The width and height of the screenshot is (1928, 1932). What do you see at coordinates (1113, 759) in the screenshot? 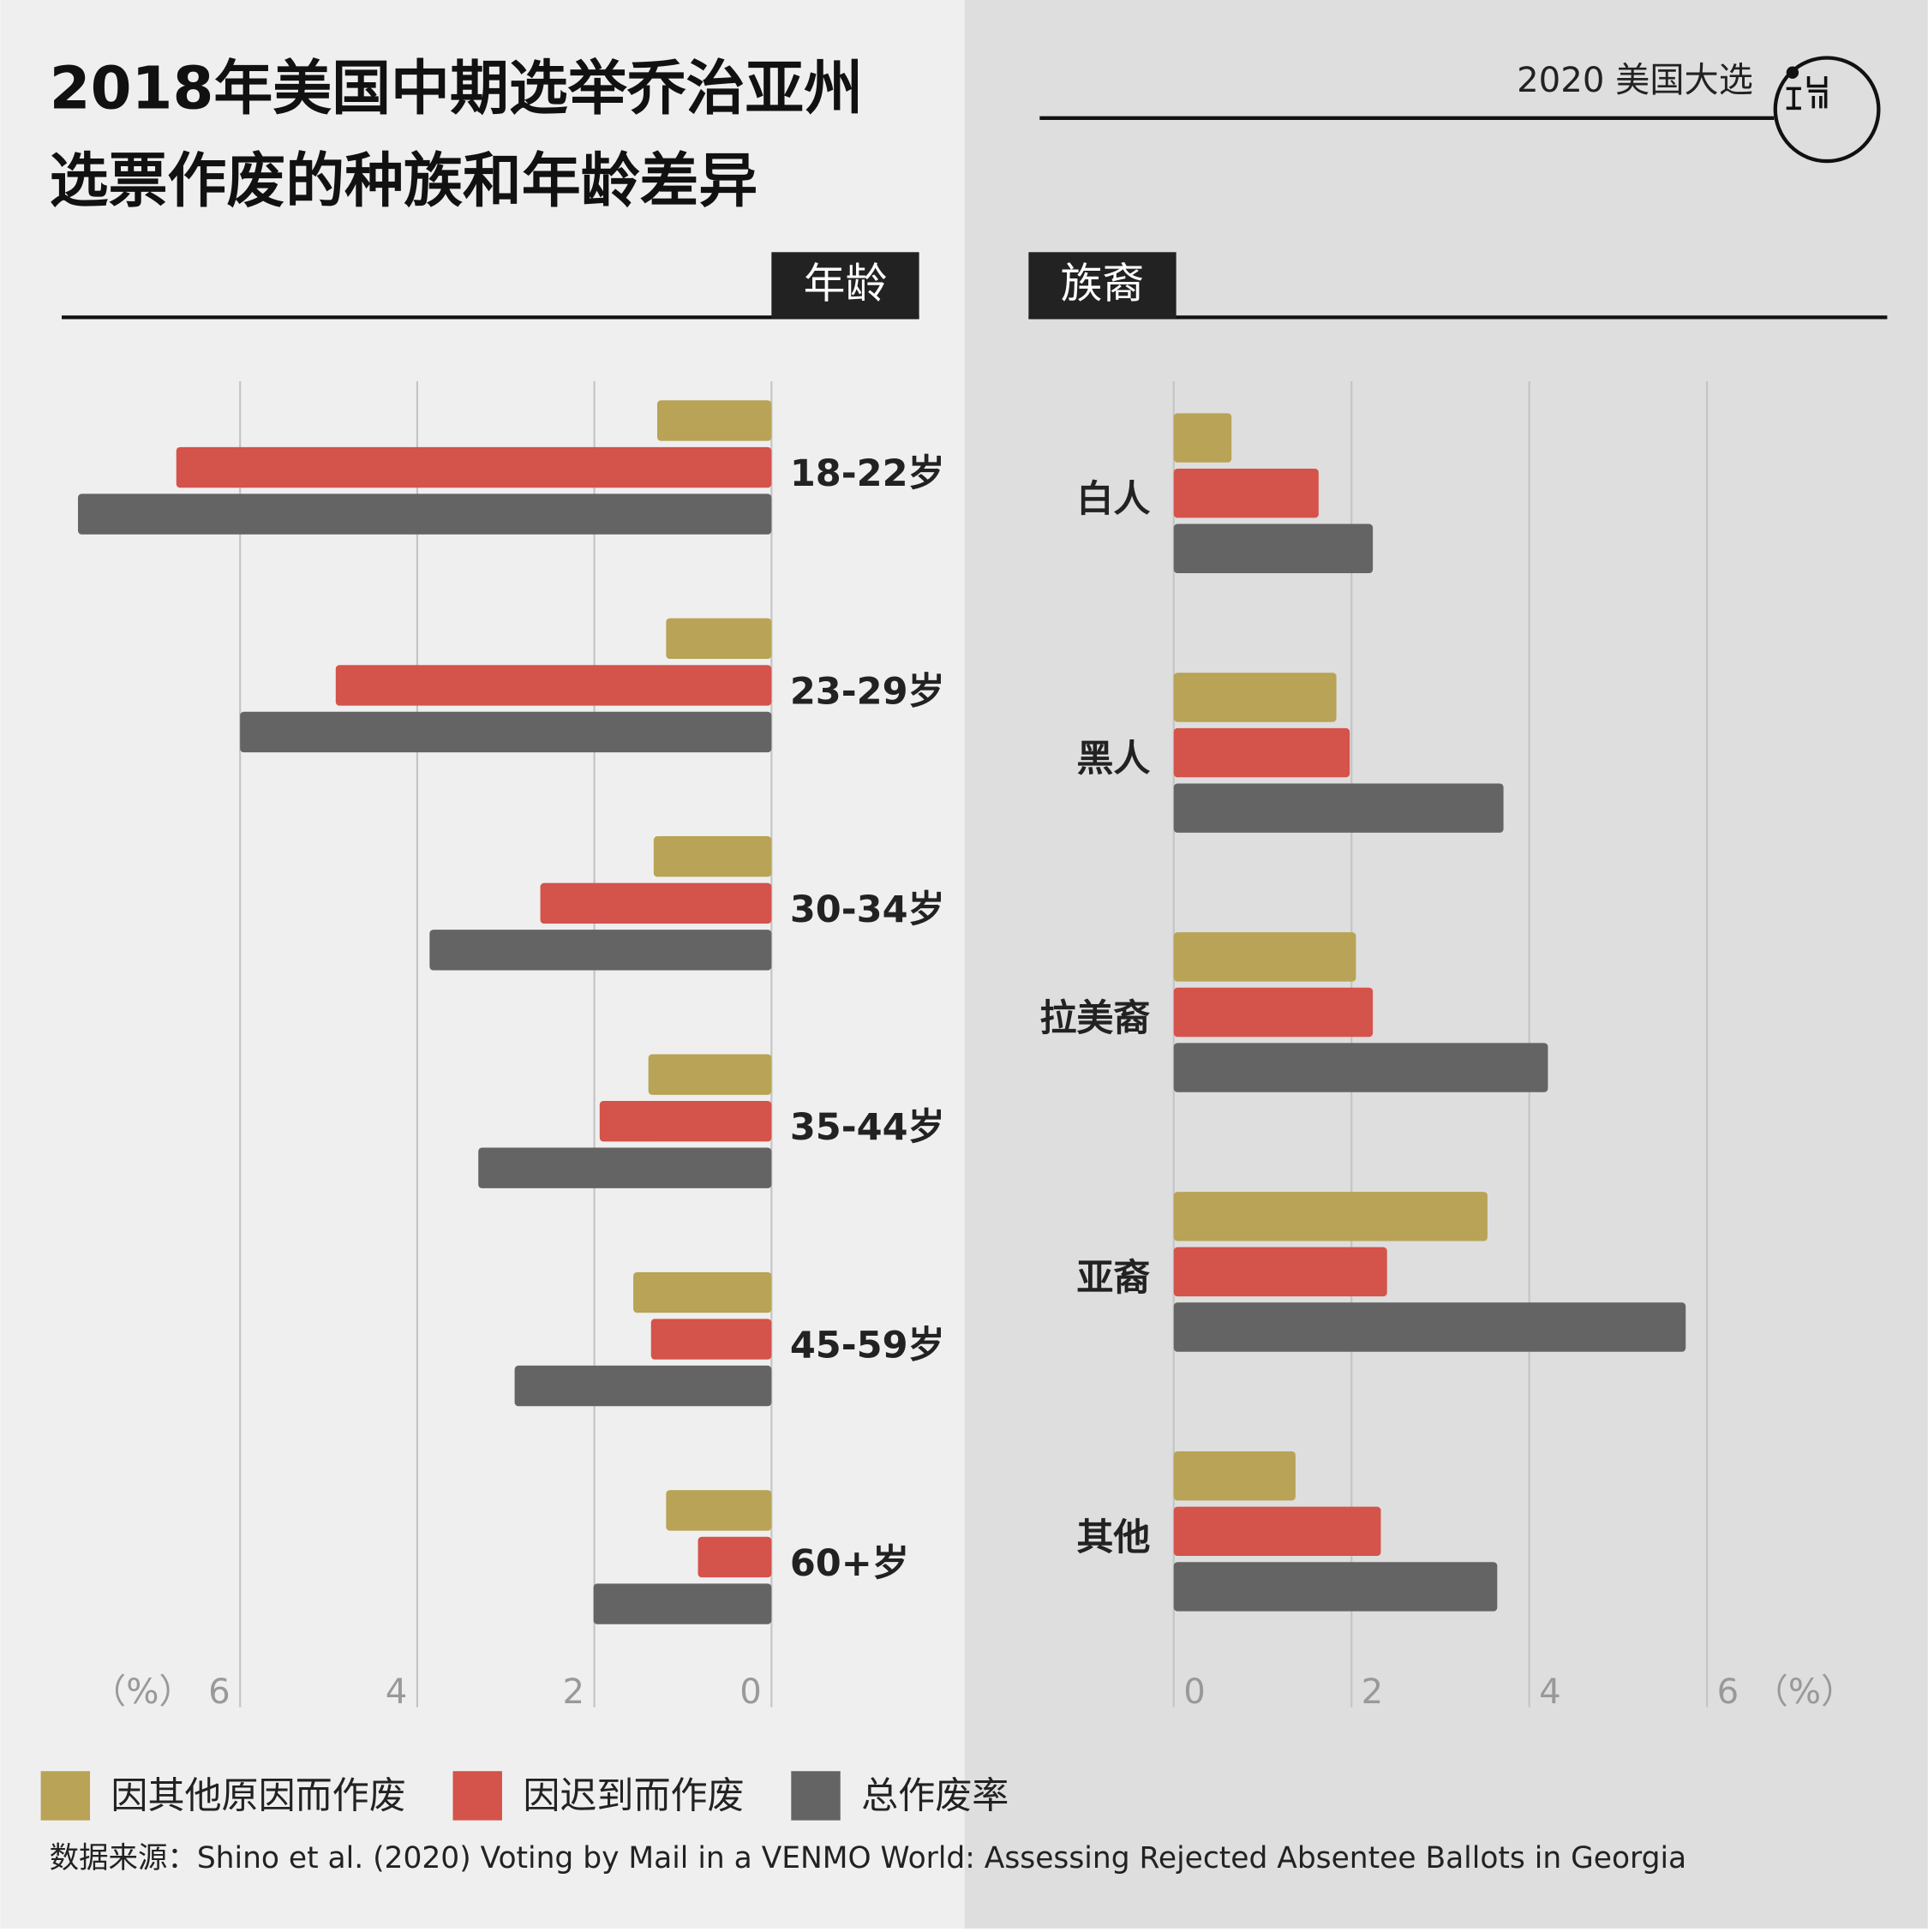
I see `category-label: 黑人` at bounding box center [1113, 759].